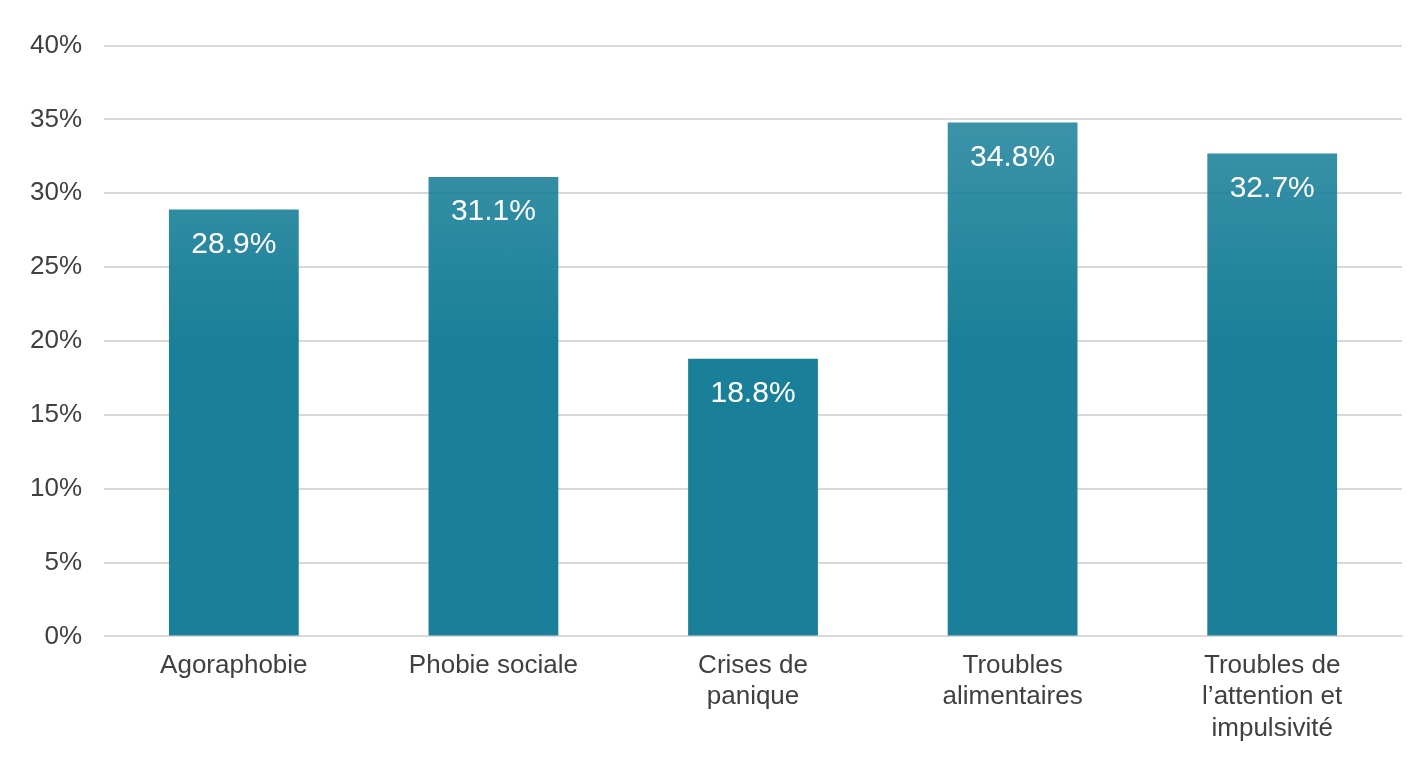 The height and width of the screenshot is (768, 1417). I want to click on data-label: 28.9%, so click(234, 242).